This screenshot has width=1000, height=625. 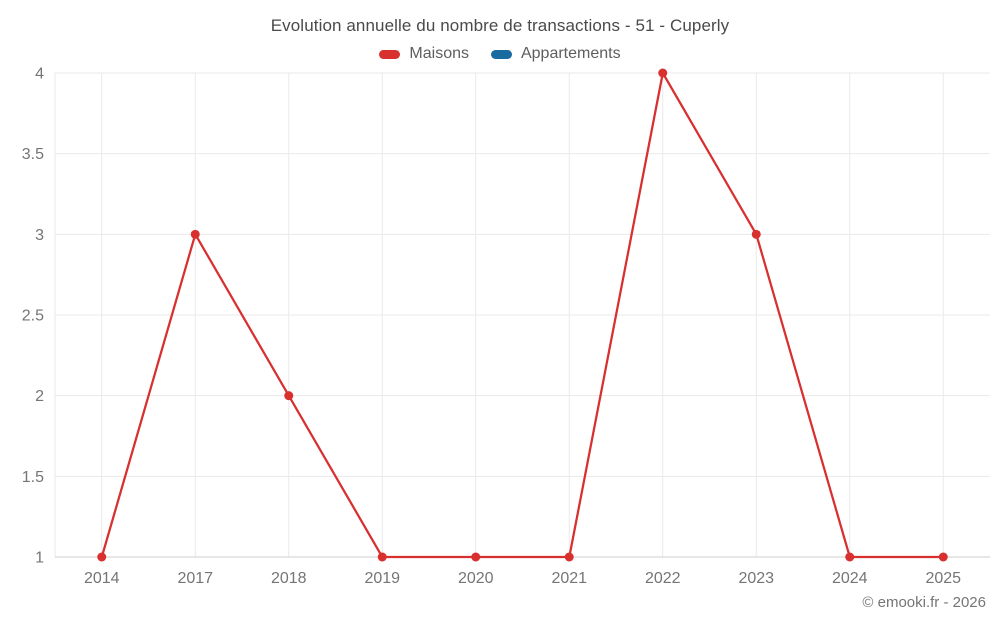 I want to click on x-tick-label: 2021, so click(x=569, y=578).